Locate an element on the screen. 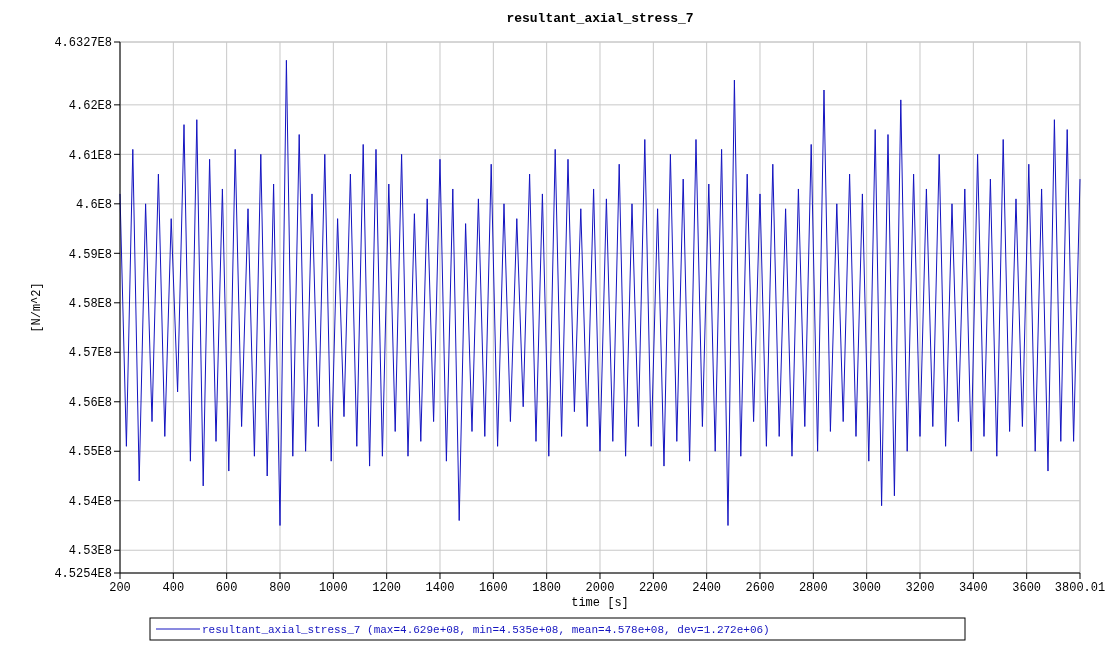 This screenshot has width=1118, height=651. y-tick-label: 4.58E8 is located at coordinates (90, 304).